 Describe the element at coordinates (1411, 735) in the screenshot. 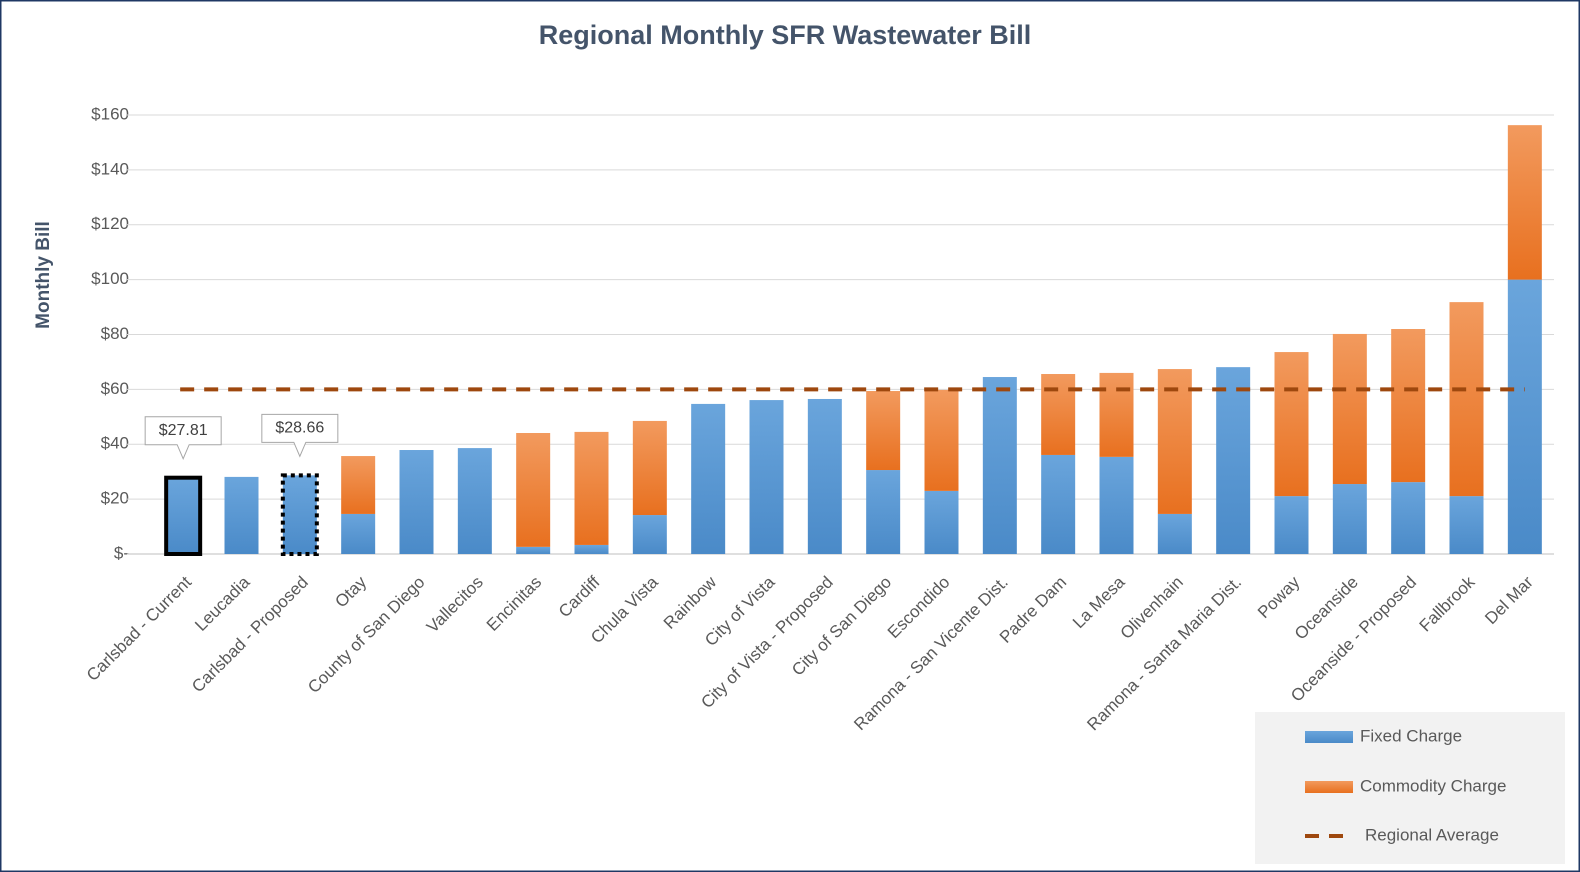

I see `legend-label: Fixed Charge` at that location.